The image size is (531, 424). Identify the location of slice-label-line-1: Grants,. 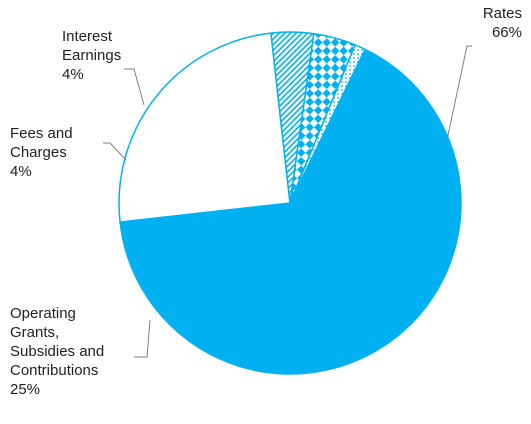
(34, 332).